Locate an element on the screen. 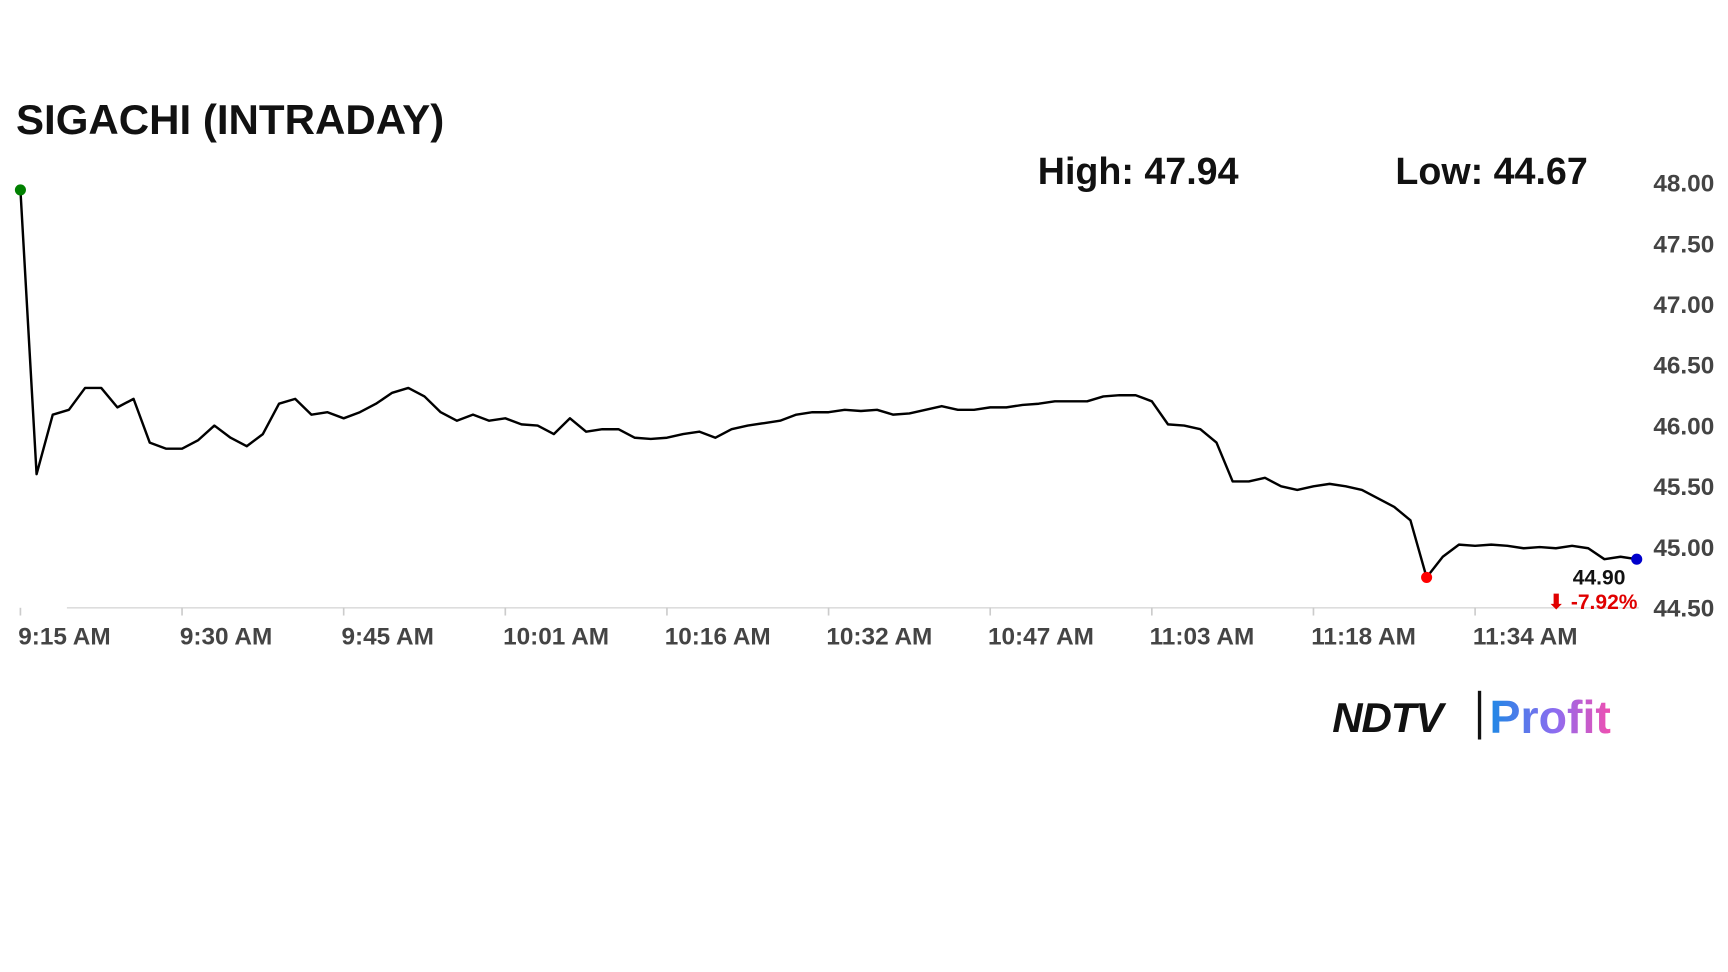 This screenshot has width=1728, height=972. y-tick-label: 47.50 is located at coordinates (1683, 244).